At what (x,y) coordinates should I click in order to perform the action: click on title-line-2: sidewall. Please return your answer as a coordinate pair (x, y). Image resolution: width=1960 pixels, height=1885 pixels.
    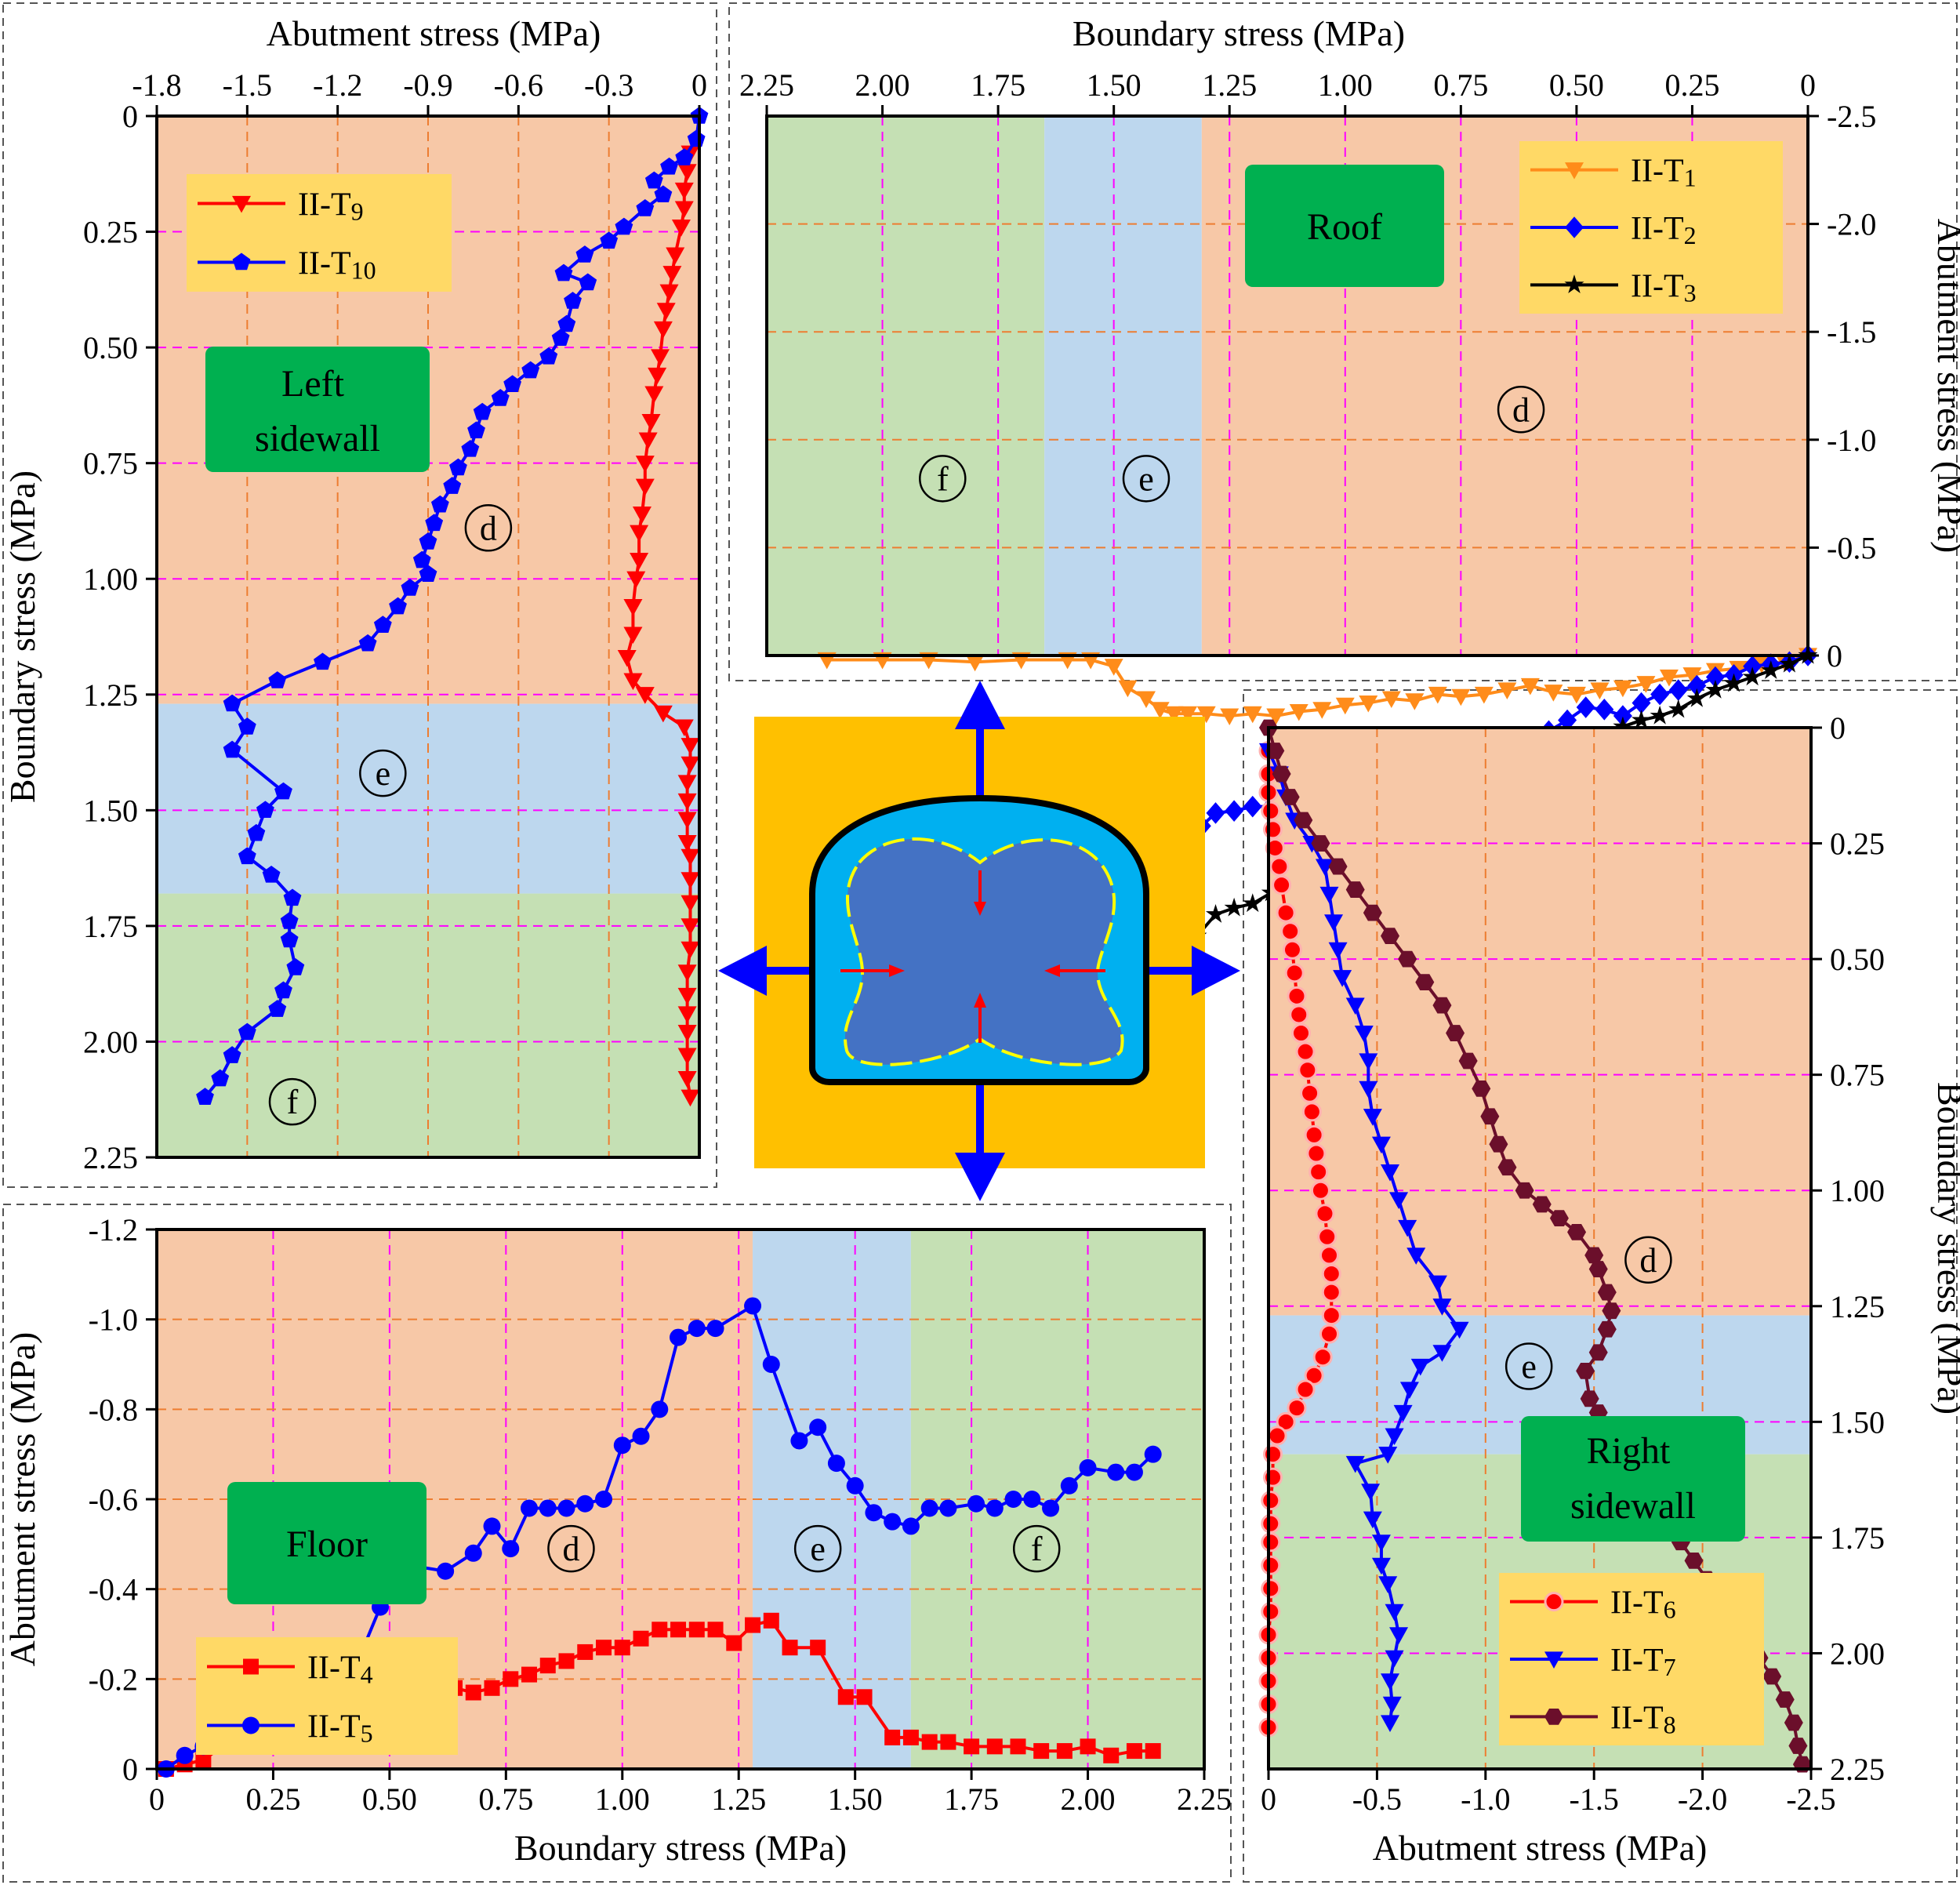
    Looking at the image, I should click on (317, 438).